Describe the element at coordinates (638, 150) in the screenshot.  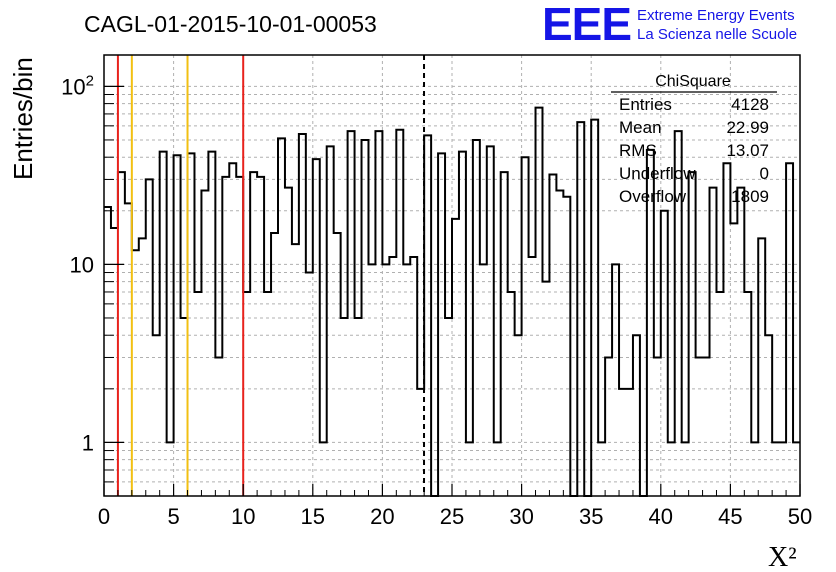
I see `stats-row-label: RMS` at that location.